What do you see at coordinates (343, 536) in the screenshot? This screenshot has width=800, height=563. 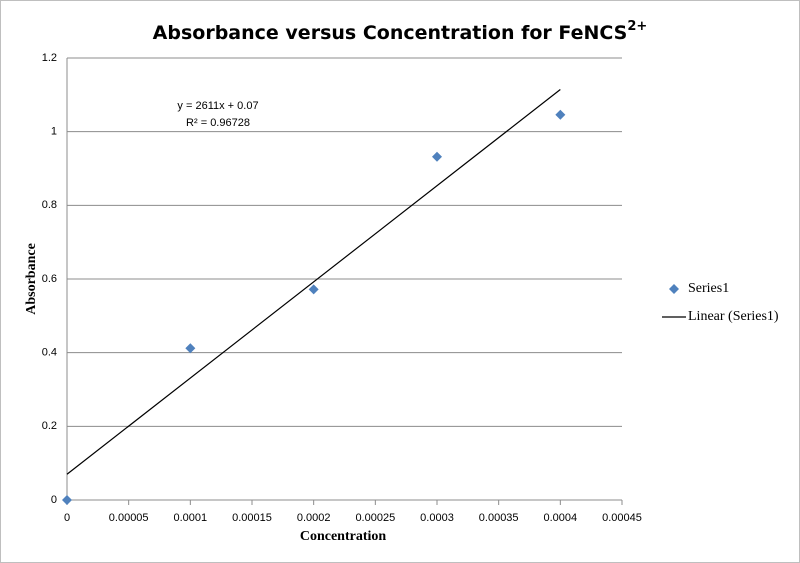 I see `x-axis-title: Concentration` at bounding box center [343, 536].